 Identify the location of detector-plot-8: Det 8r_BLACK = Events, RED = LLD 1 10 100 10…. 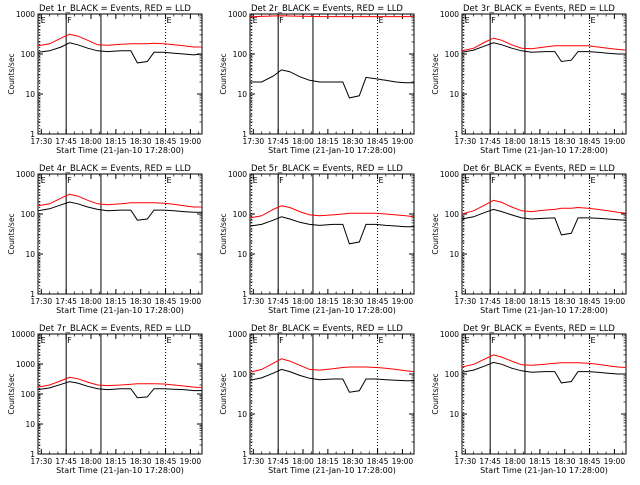
(317, 399).